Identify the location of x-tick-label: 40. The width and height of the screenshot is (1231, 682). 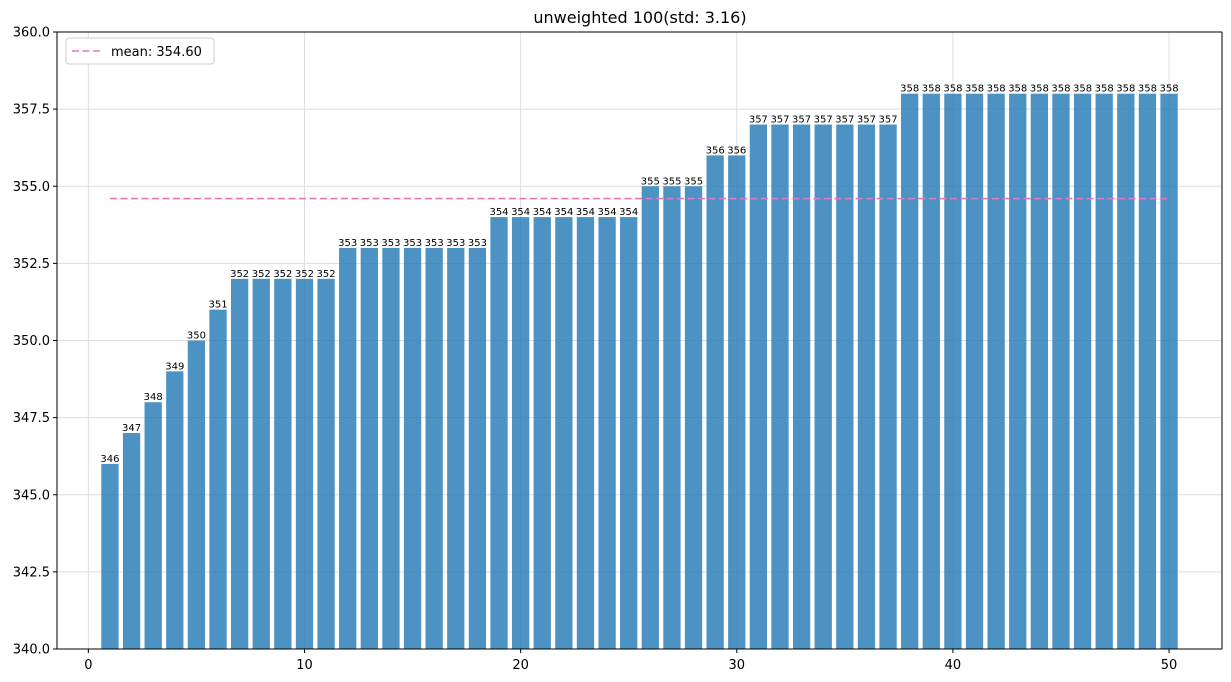
(953, 665).